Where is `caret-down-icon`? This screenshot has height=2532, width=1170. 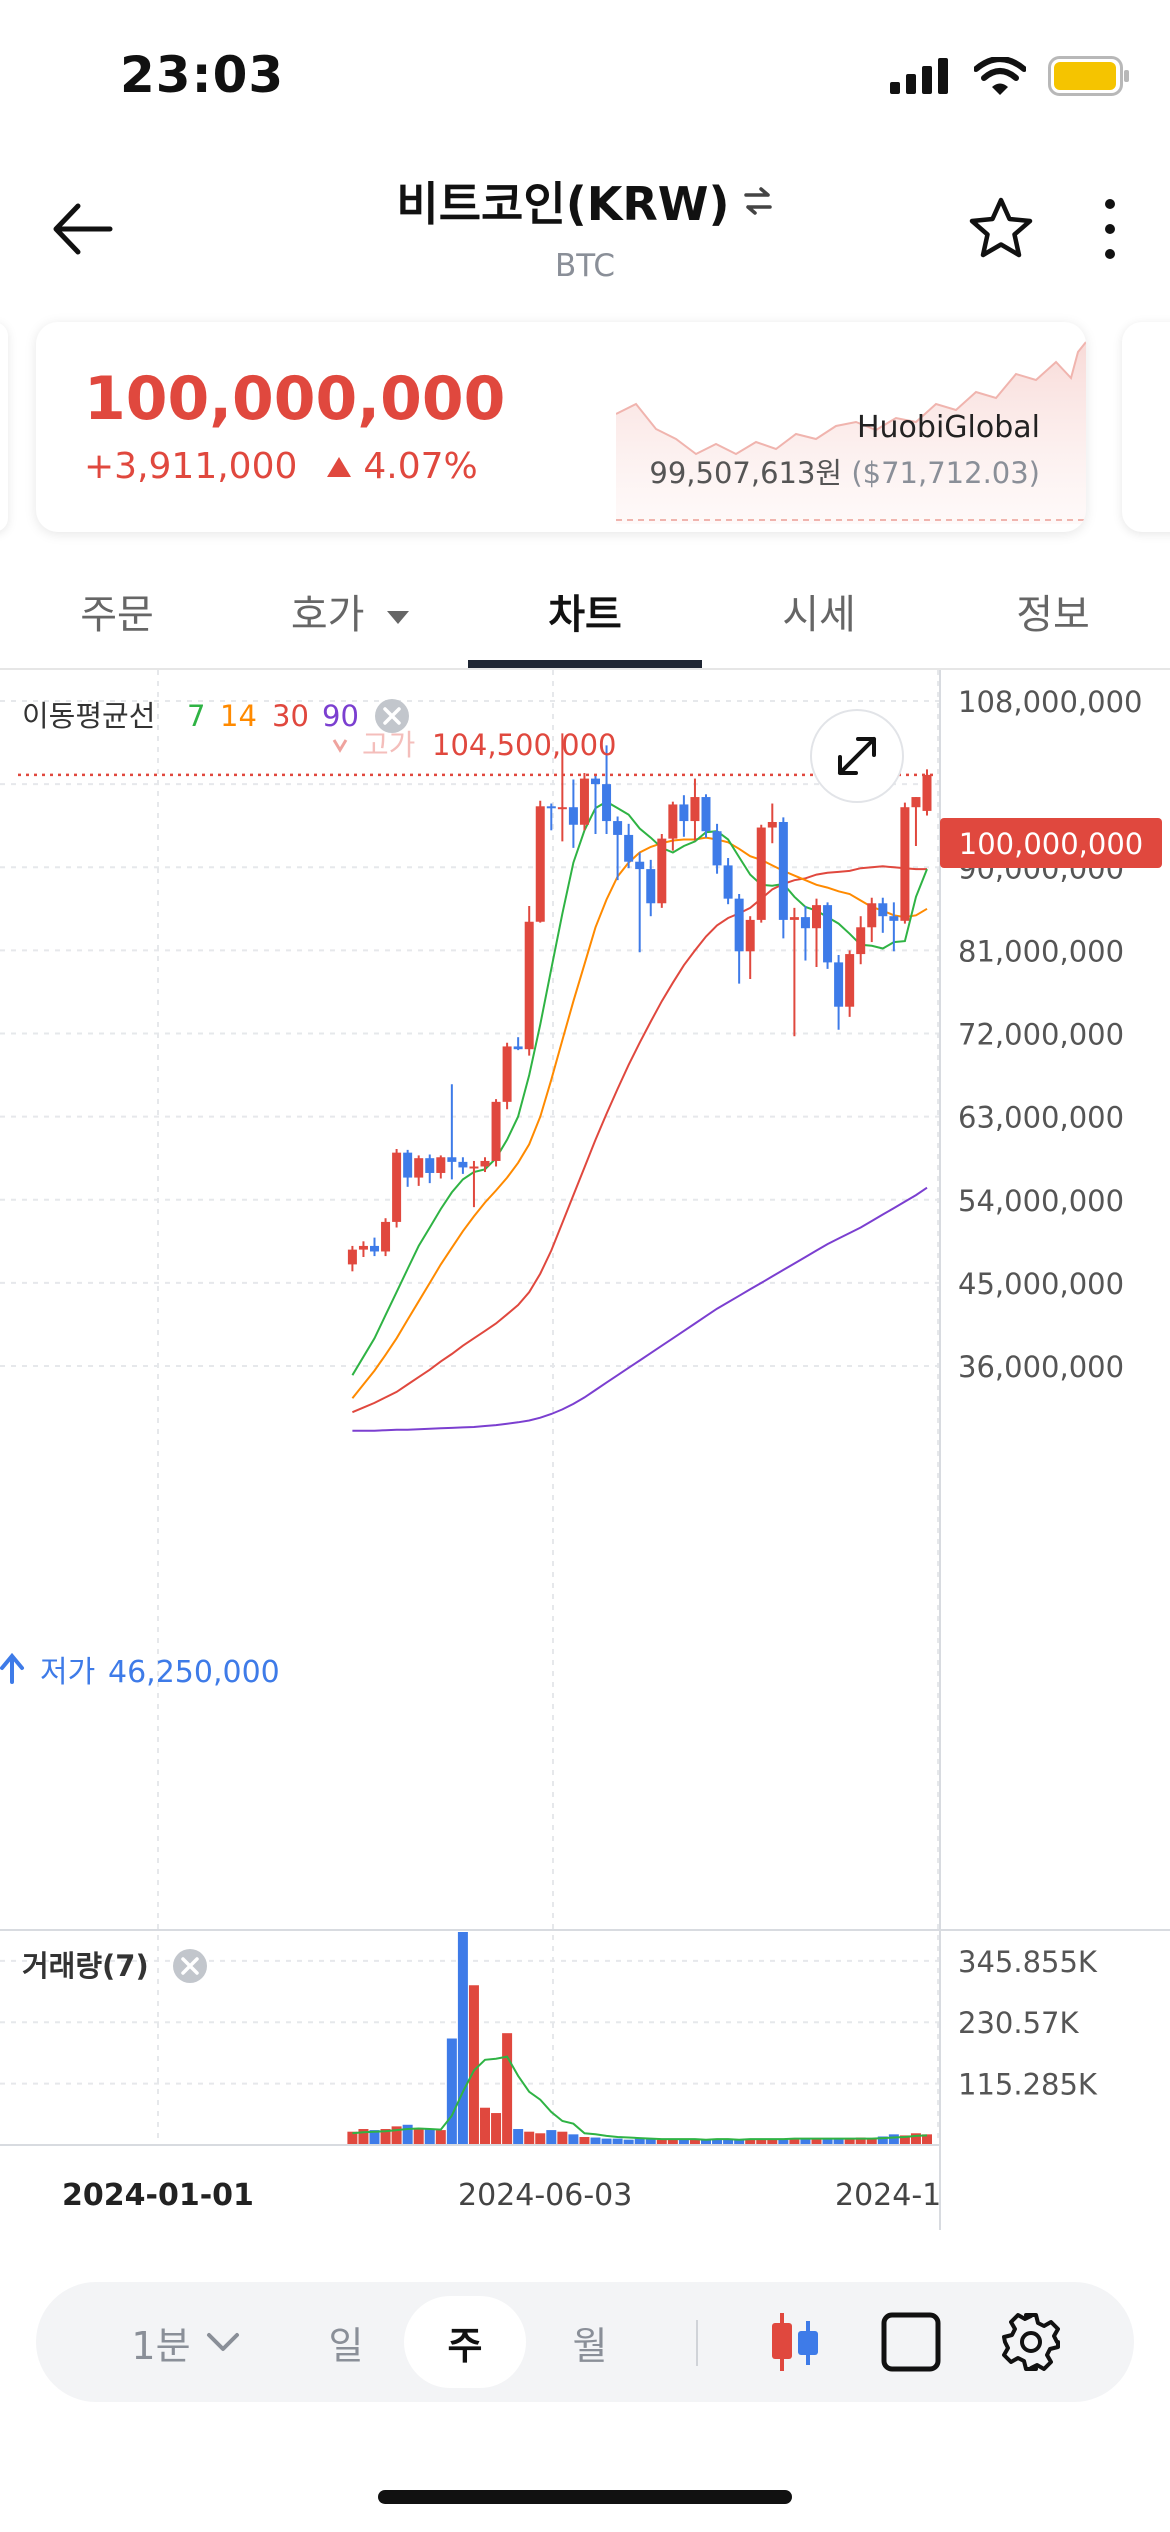 caret-down-icon is located at coordinates (398, 617).